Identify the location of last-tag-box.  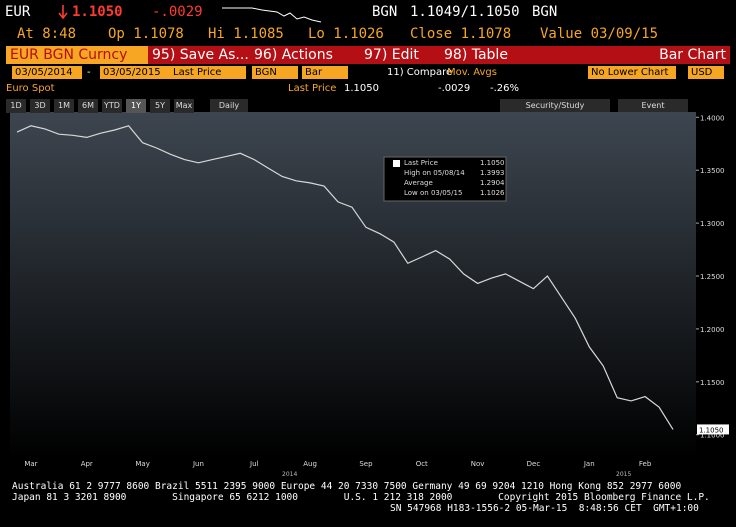
(713, 429).